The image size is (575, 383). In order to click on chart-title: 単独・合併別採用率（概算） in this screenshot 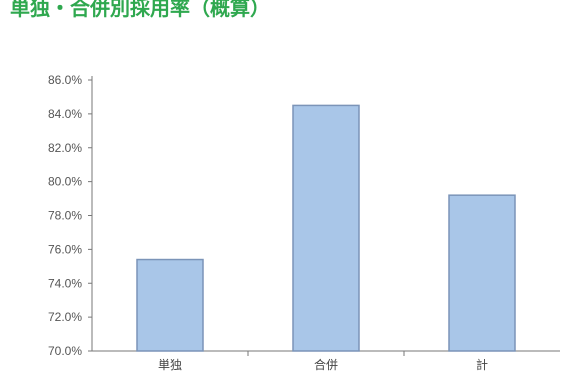, I will do `click(140, 10)`.